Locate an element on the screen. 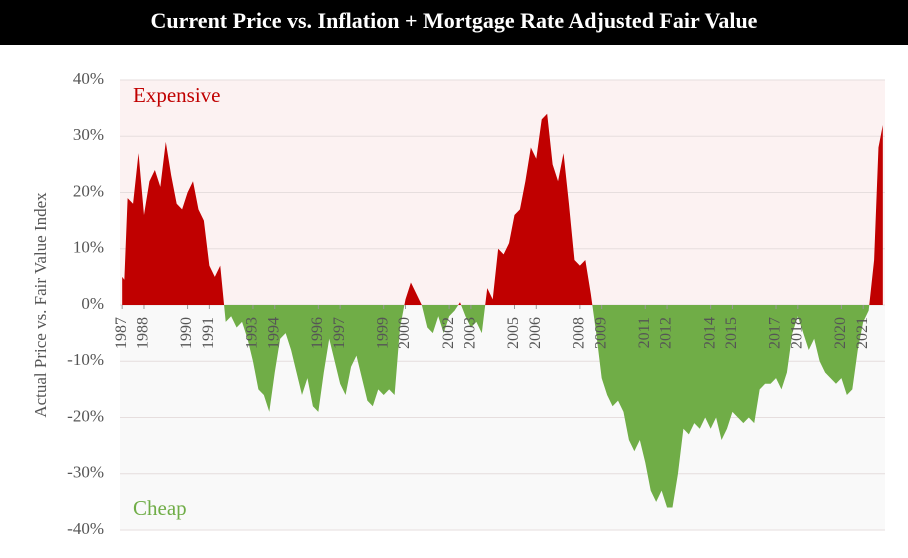 The image size is (908, 558). y-axis-label: Actual Price vs. Fair Value Index is located at coordinates (40, 305).